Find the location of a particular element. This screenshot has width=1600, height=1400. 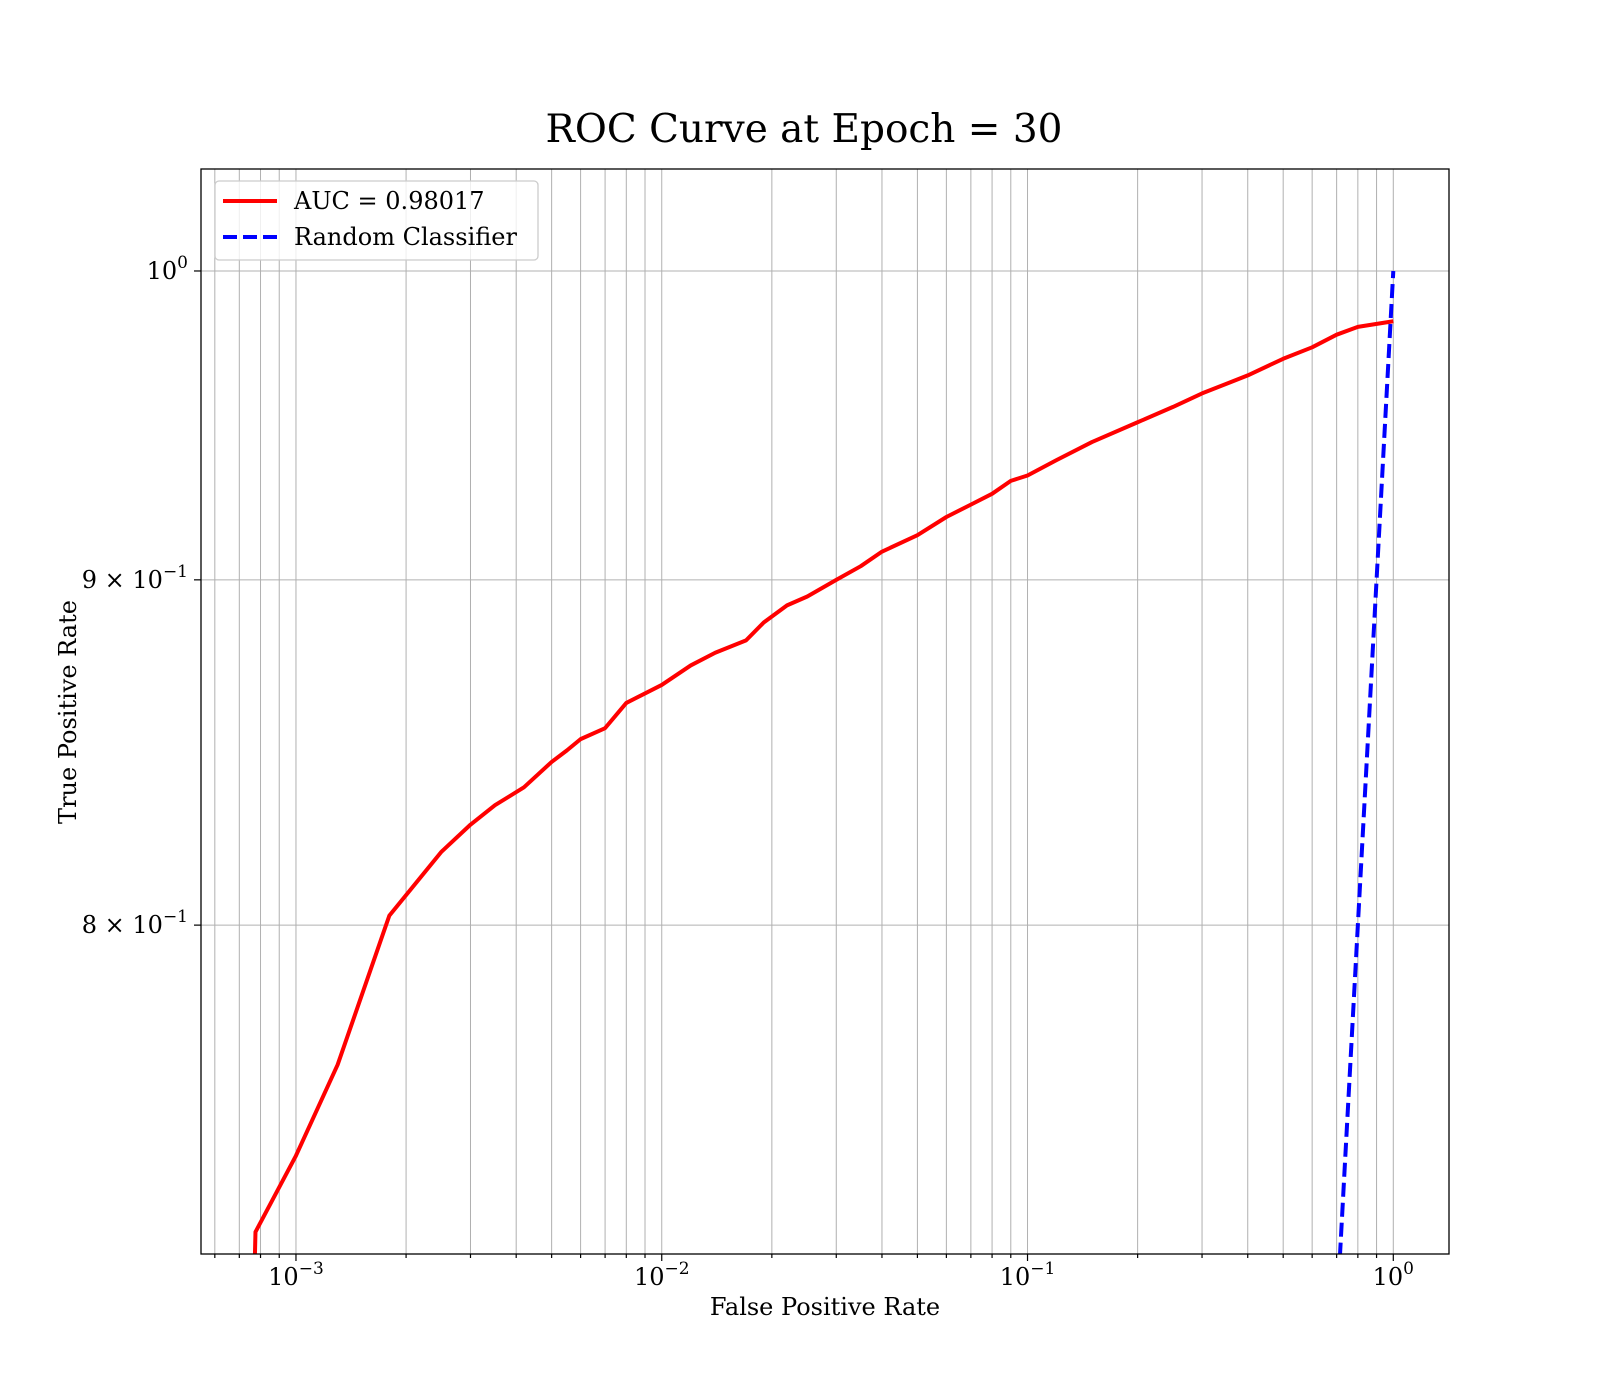

legend: AUC = 0.98017 Random Classifier is located at coordinates (376, 220).